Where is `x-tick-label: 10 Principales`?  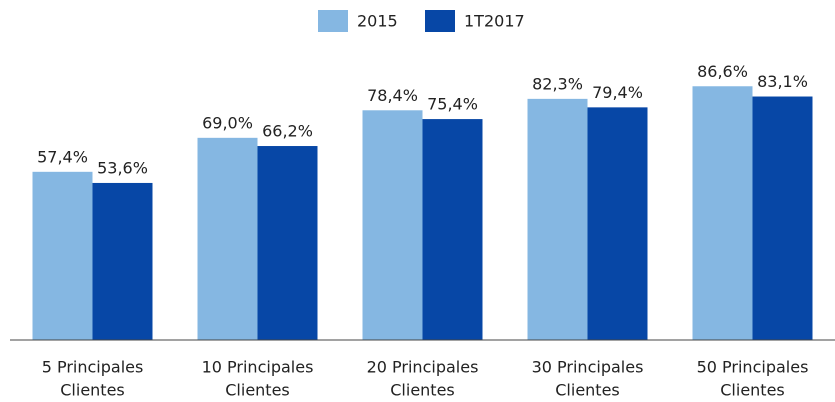 x-tick-label: 10 Principales is located at coordinates (258, 367).